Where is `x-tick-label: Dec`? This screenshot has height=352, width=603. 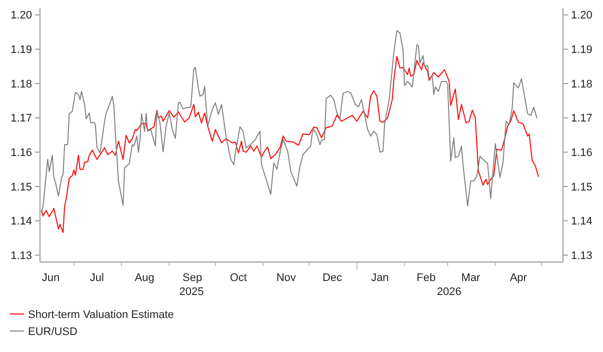 x-tick-label: Dec is located at coordinates (332, 278).